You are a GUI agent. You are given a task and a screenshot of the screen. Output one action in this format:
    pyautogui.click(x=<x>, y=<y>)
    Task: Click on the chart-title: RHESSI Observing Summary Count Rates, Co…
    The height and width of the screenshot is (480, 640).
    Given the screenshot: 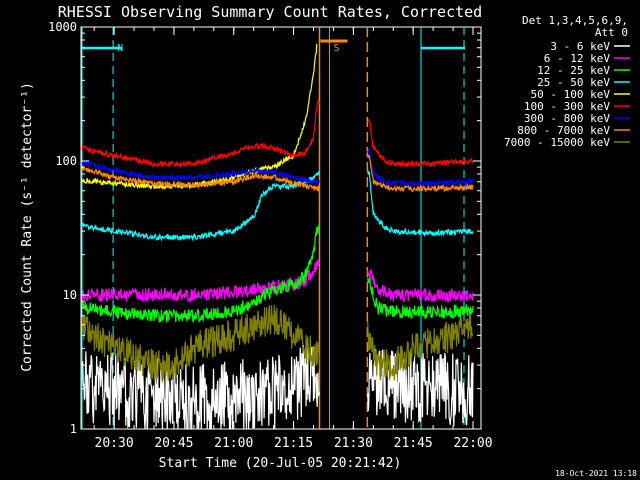 What is the action you would take?
    pyautogui.click(x=270, y=12)
    